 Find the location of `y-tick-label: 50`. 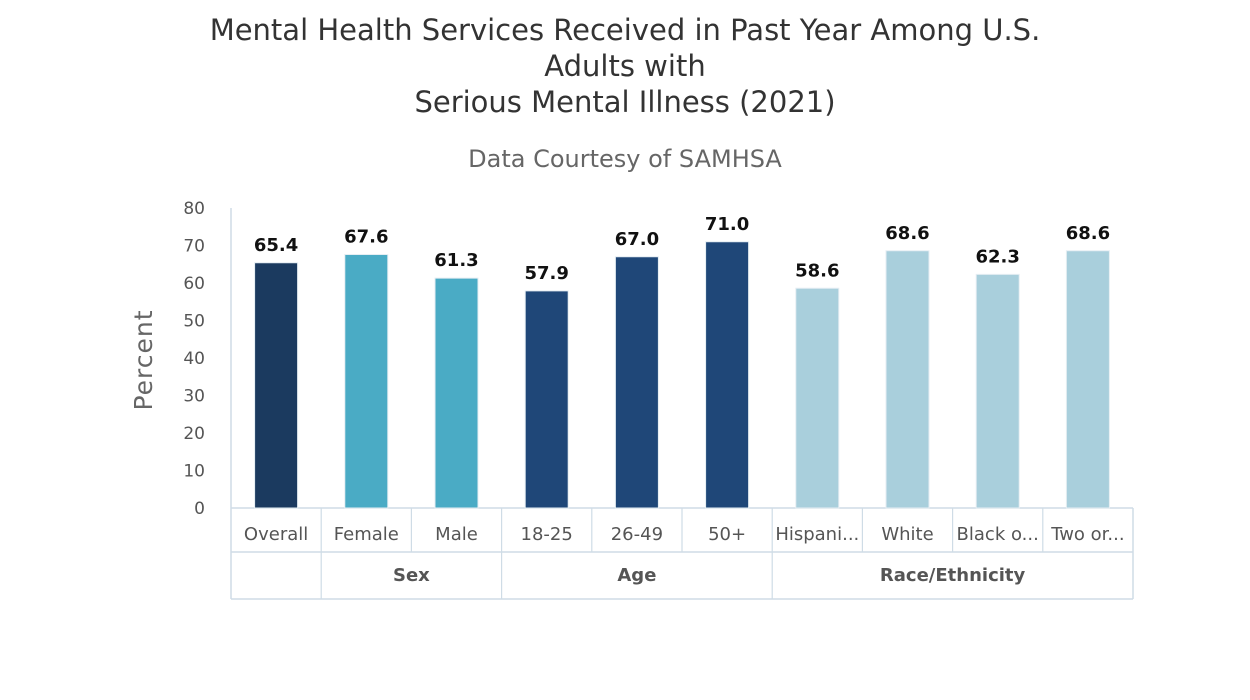

y-tick-label: 50 is located at coordinates (194, 322).